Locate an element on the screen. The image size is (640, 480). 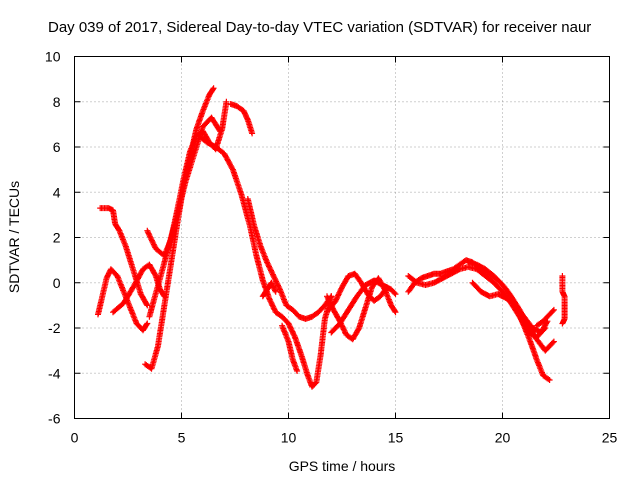
y-tick-label: -6 is located at coordinates (54, 419).